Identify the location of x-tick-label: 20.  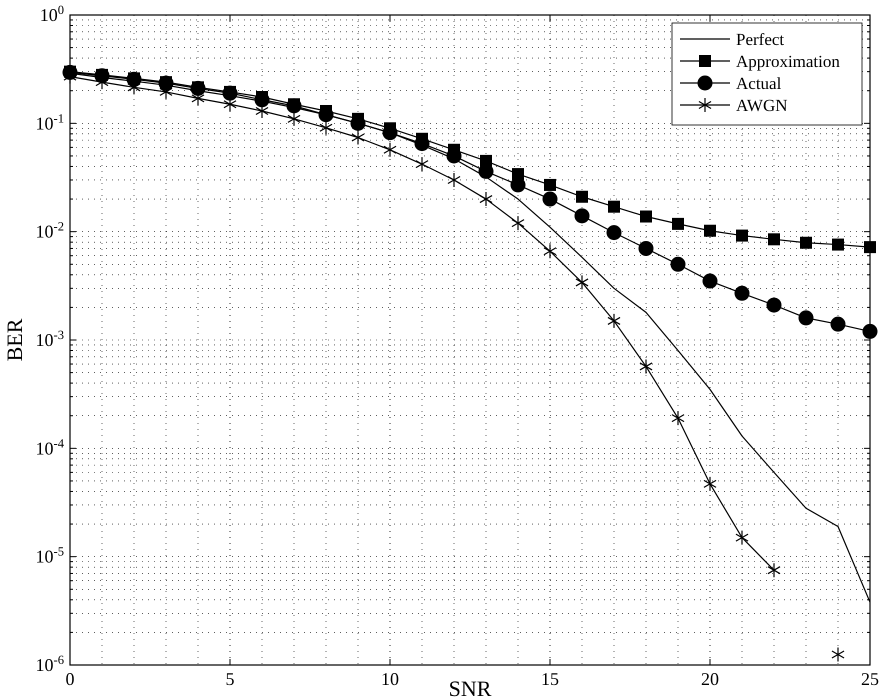
(710, 679).